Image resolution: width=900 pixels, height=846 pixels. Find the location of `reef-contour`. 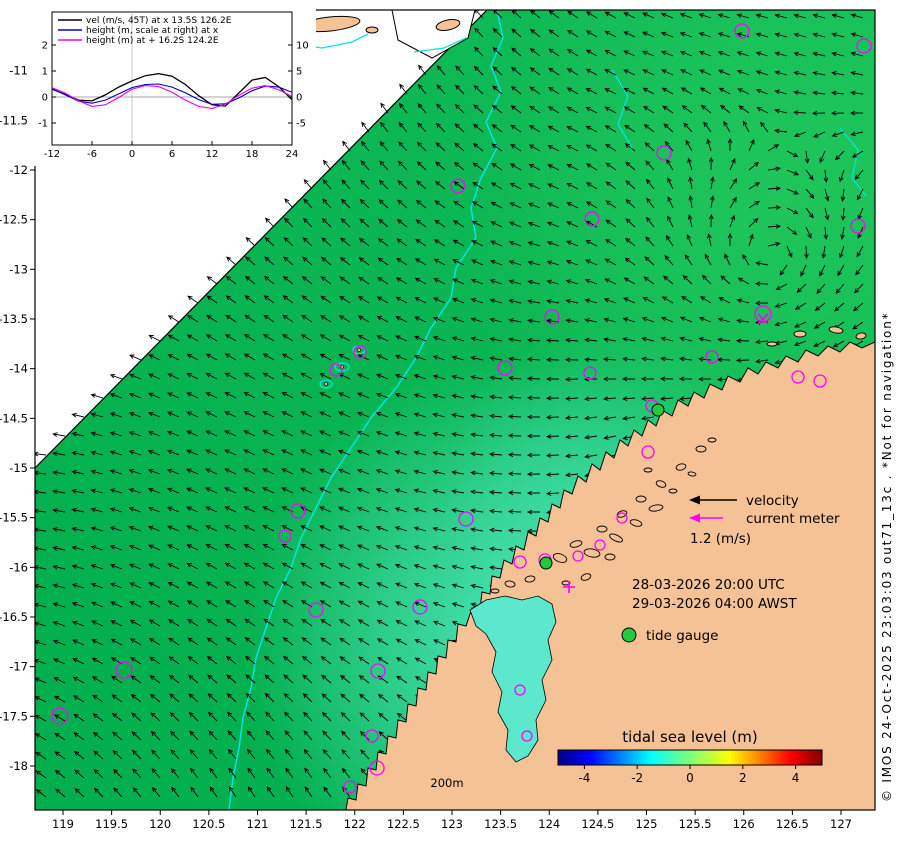

reef-contour is located at coordinates (326, 384).